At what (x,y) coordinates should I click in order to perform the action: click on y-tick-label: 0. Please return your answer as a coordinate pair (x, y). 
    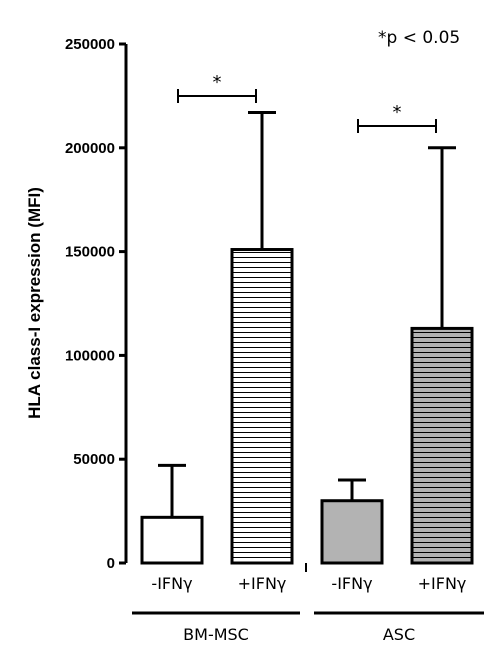
    Looking at the image, I should click on (111, 563).